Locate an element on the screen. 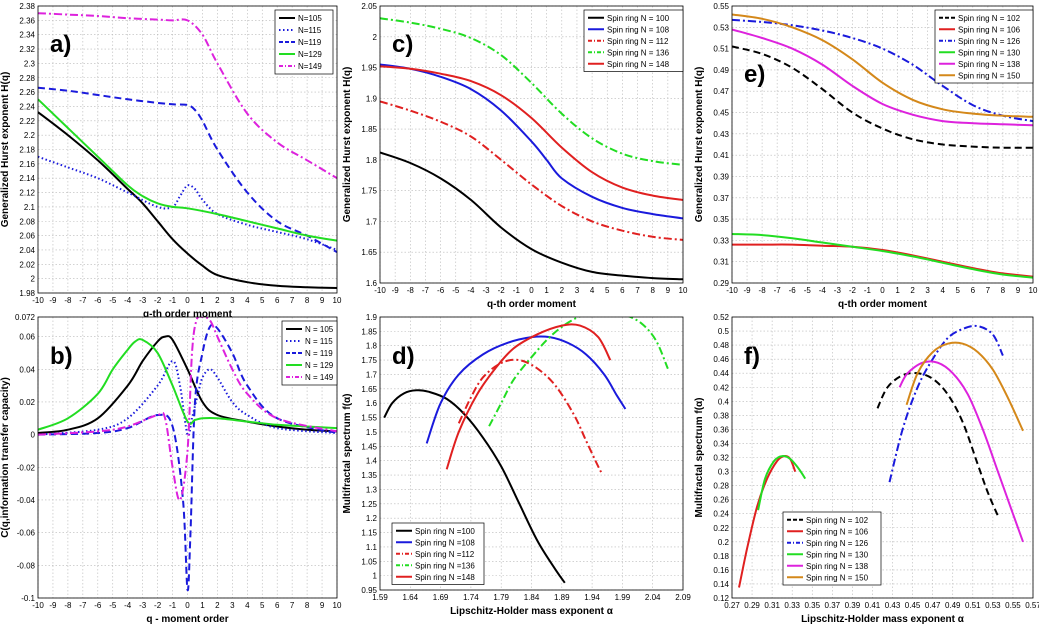  legend-entry: N=129 is located at coordinates (310, 54).